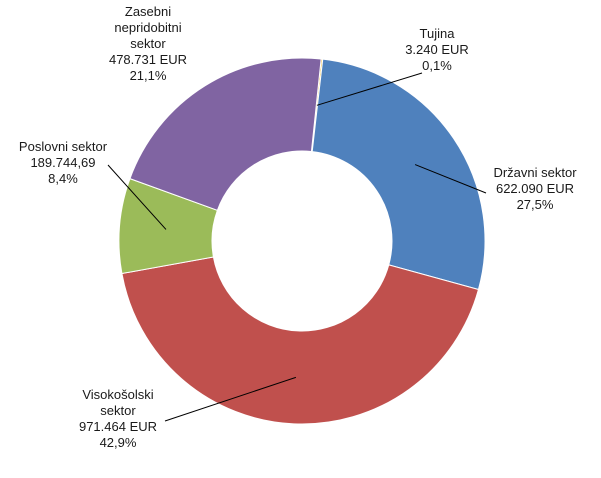 Image resolution: width=601 pixels, height=478 pixels. What do you see at coordinates (148, 11) in the screenshot?
I see `slice-label-line: Zasebni` at bounding box center [148, 11].